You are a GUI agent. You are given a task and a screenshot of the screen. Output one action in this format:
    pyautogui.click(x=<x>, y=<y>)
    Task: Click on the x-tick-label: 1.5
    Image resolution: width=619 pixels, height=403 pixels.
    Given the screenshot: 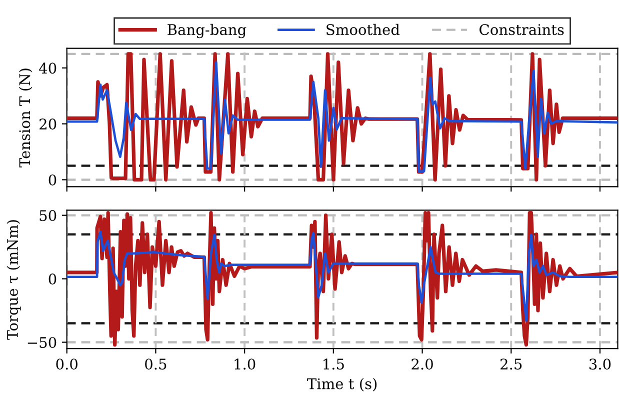 What is the action you would take?
    pyautogui.click(x=334, y=364)
    